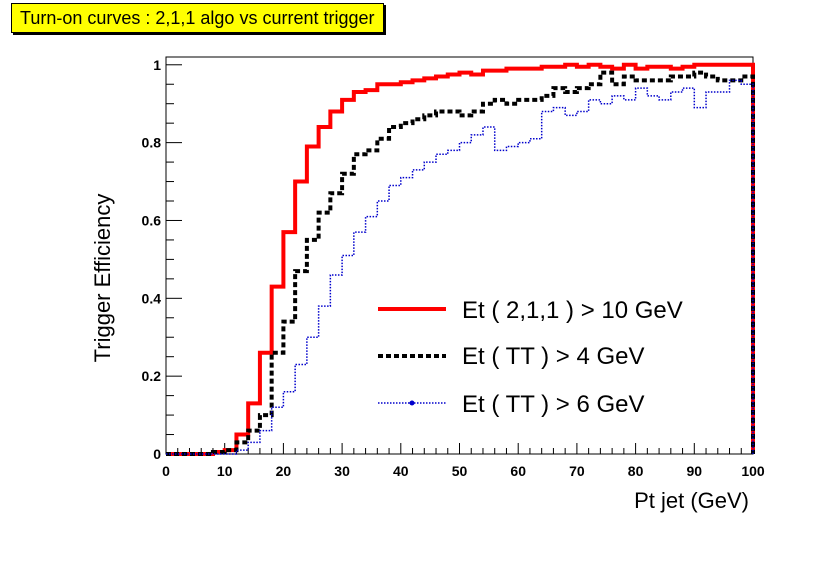  What do you see at coordinates (152, 143) in the screenshot?
I see `y-tick-label: 0.8` at bounding box center [152, 143].